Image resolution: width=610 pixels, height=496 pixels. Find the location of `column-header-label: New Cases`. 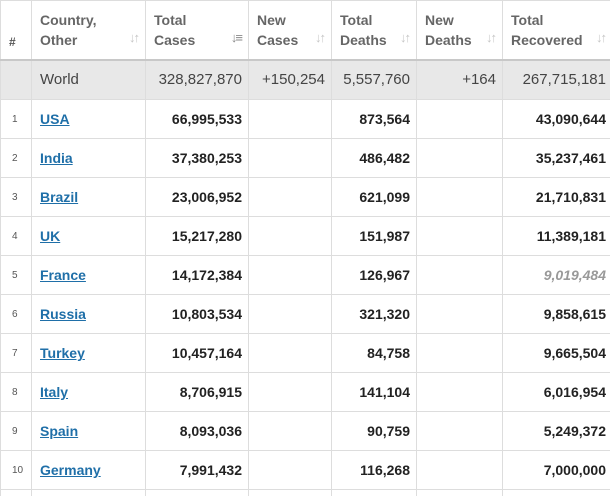

column-header-label: New Cases is located at coordinates (278, 30).